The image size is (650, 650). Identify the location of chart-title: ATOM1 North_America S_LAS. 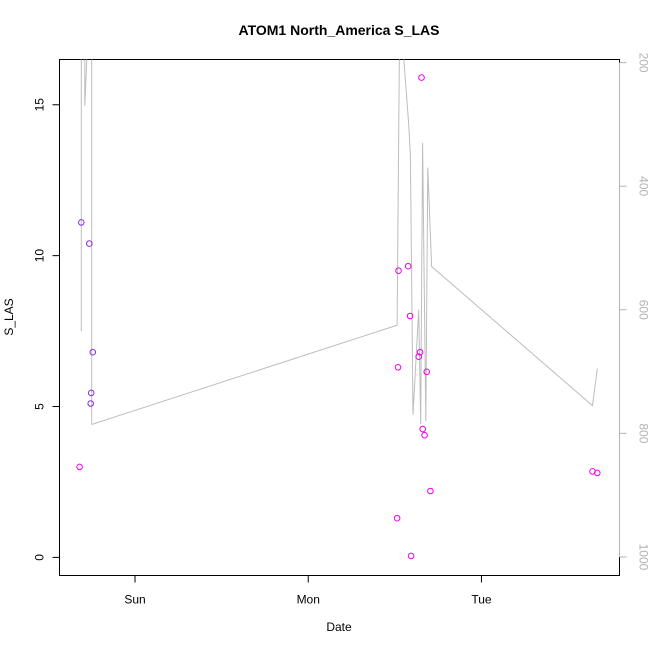
(339, 30).